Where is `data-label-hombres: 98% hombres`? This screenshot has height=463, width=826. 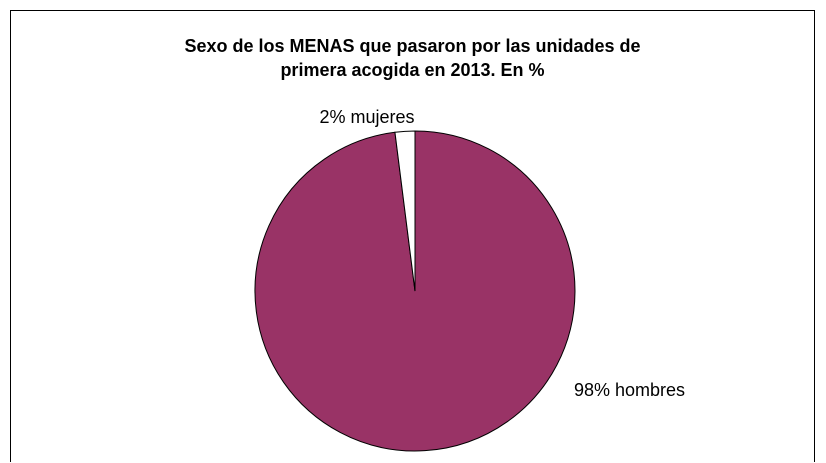
data-label-hombres: 98% hombres is located at coordinates (629, 390).